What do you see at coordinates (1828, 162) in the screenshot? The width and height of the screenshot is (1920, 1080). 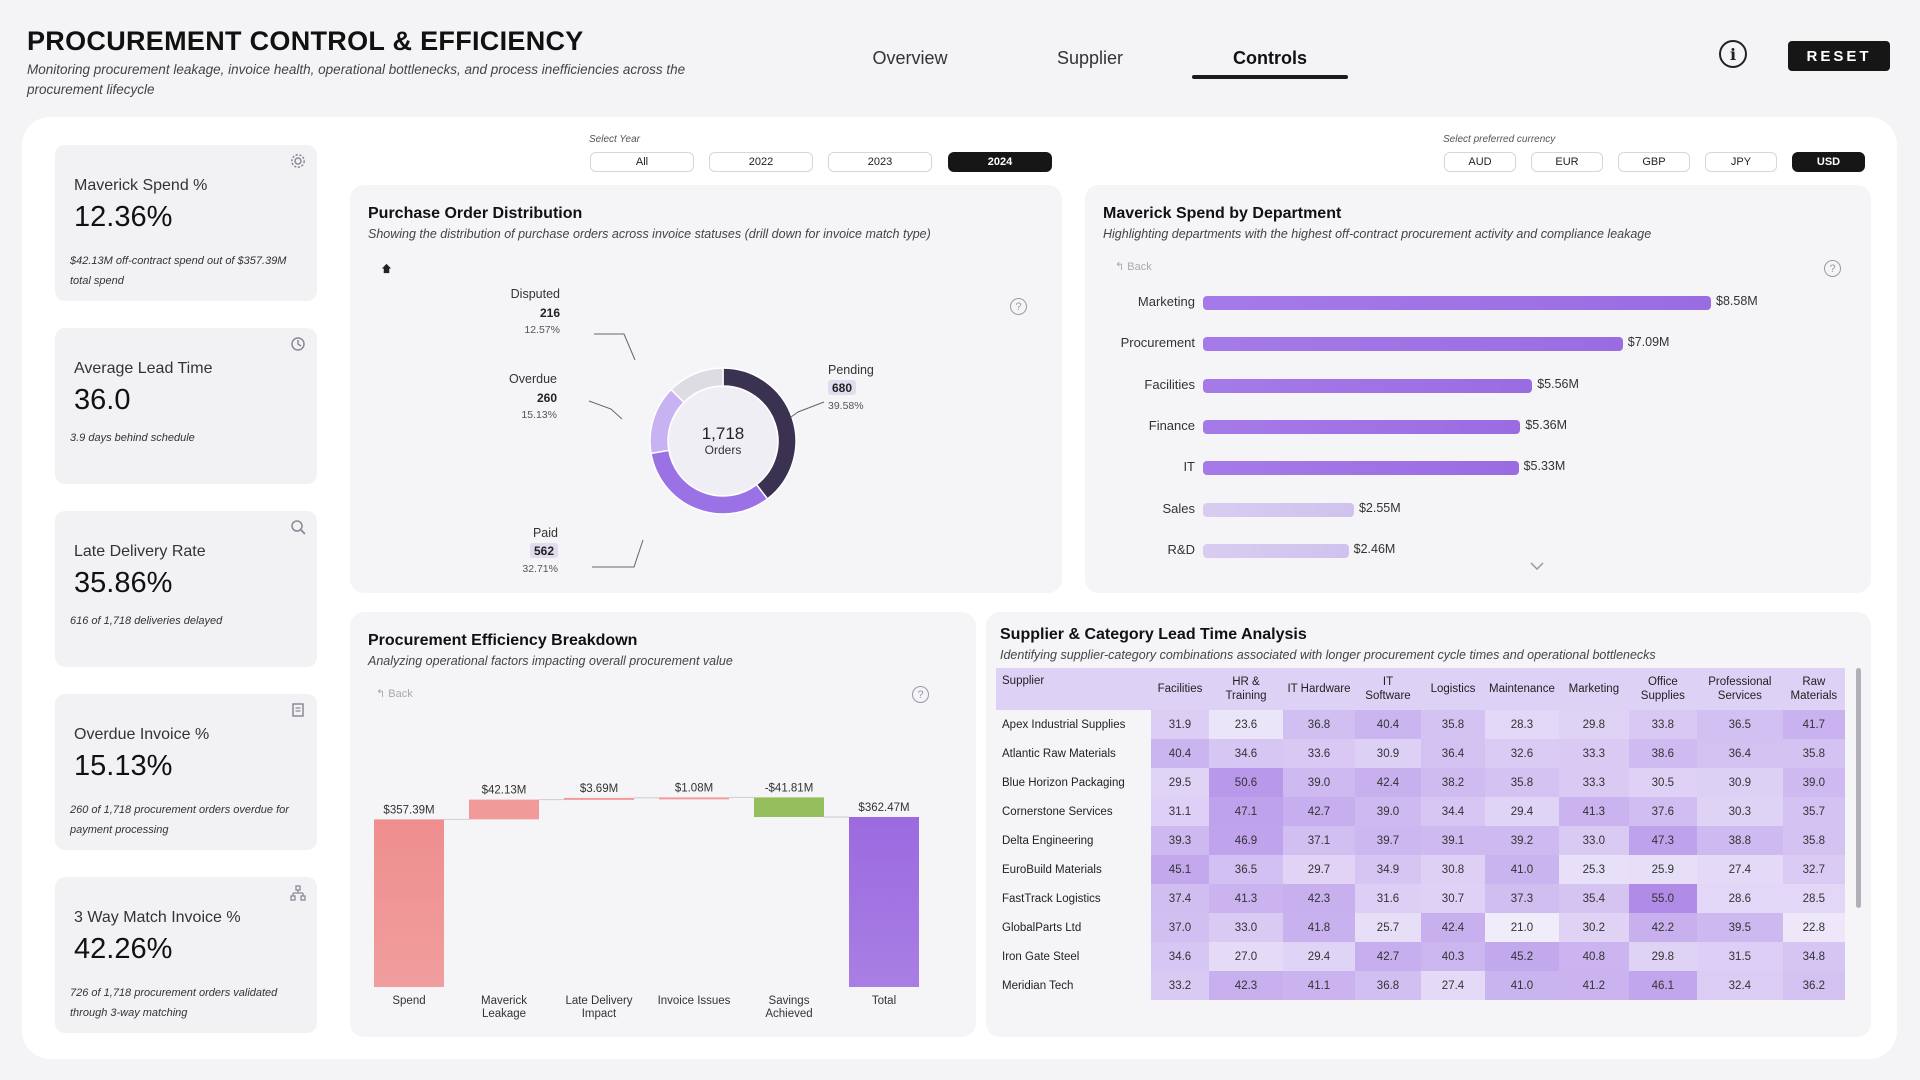 I see `currency-pill-usd: USD` at bounding box center [1828, 162].